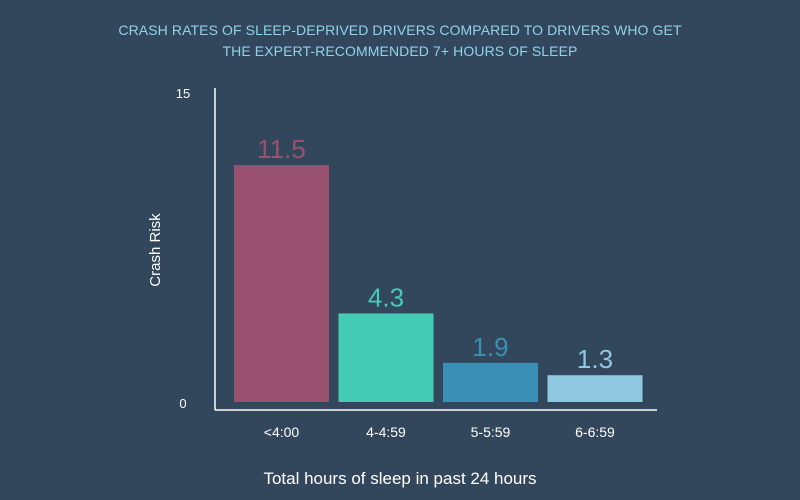 Image resolution: width=800 pixels, height=500 pixels. I want to click on y-axis-label: Crash Risk, so click(155, 250).